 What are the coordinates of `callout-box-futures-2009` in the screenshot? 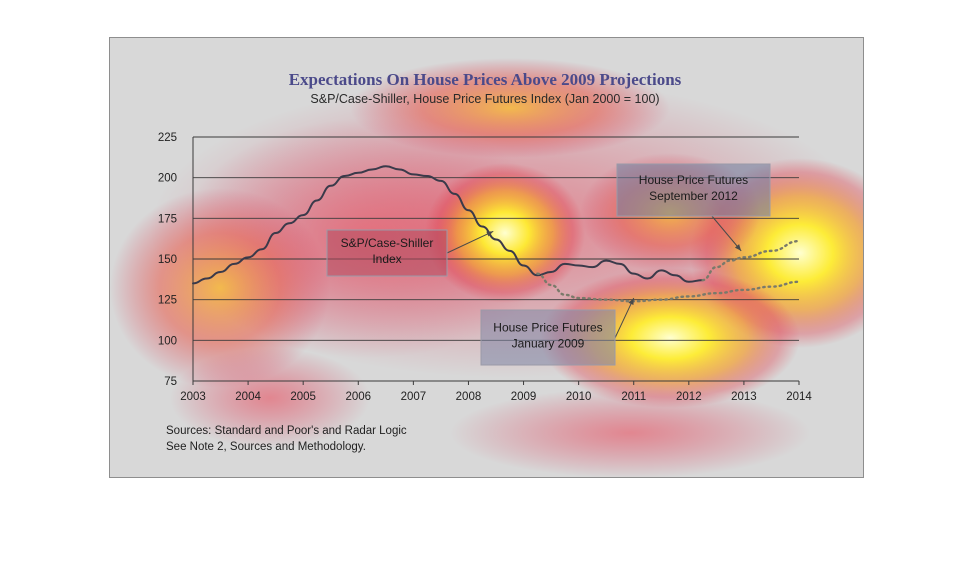 It's located at (548, 337).